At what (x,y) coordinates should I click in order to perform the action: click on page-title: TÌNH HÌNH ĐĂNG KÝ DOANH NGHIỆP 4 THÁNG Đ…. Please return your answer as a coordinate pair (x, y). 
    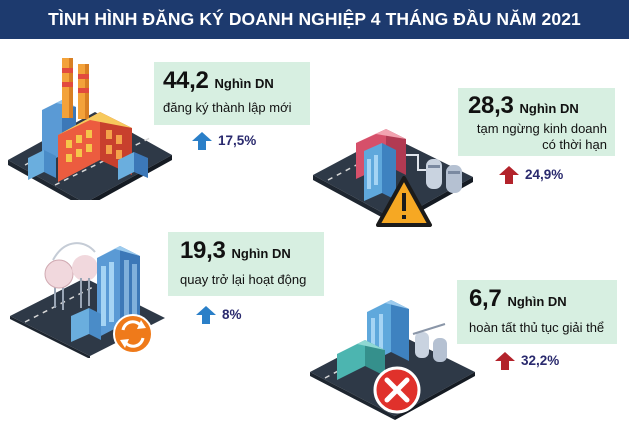
    Looking at the image, I should click on (314, 19).